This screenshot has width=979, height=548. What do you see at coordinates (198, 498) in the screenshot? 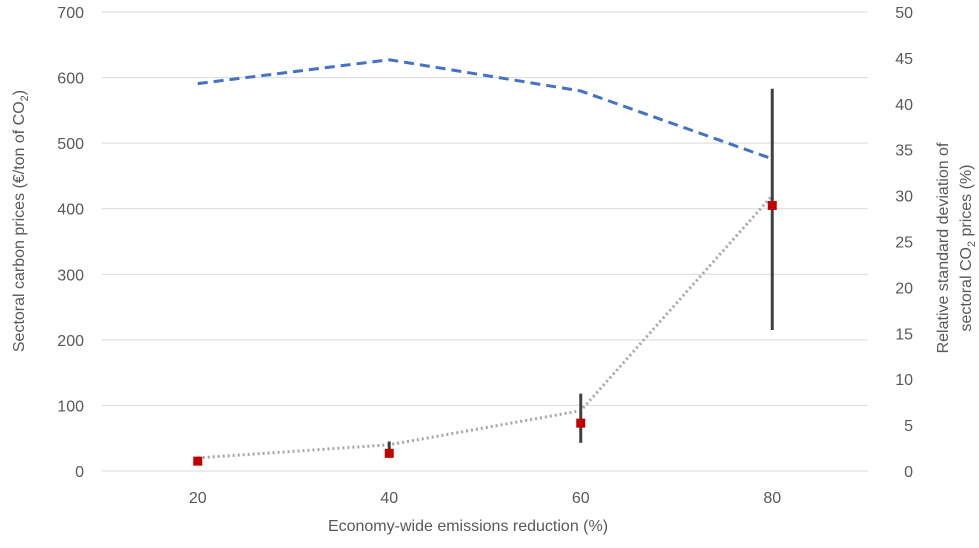
I see `x-tick-label-0: 20` at bounding box center [198, 498].